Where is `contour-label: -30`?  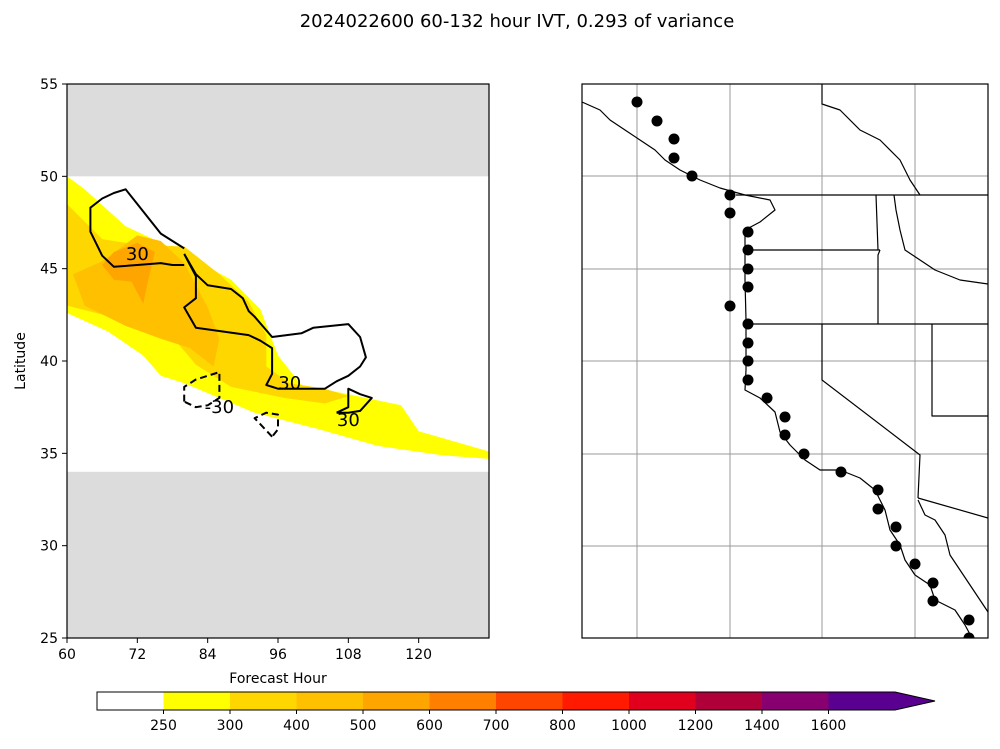 contour-label: -30 is located at coordinates (219, 407).